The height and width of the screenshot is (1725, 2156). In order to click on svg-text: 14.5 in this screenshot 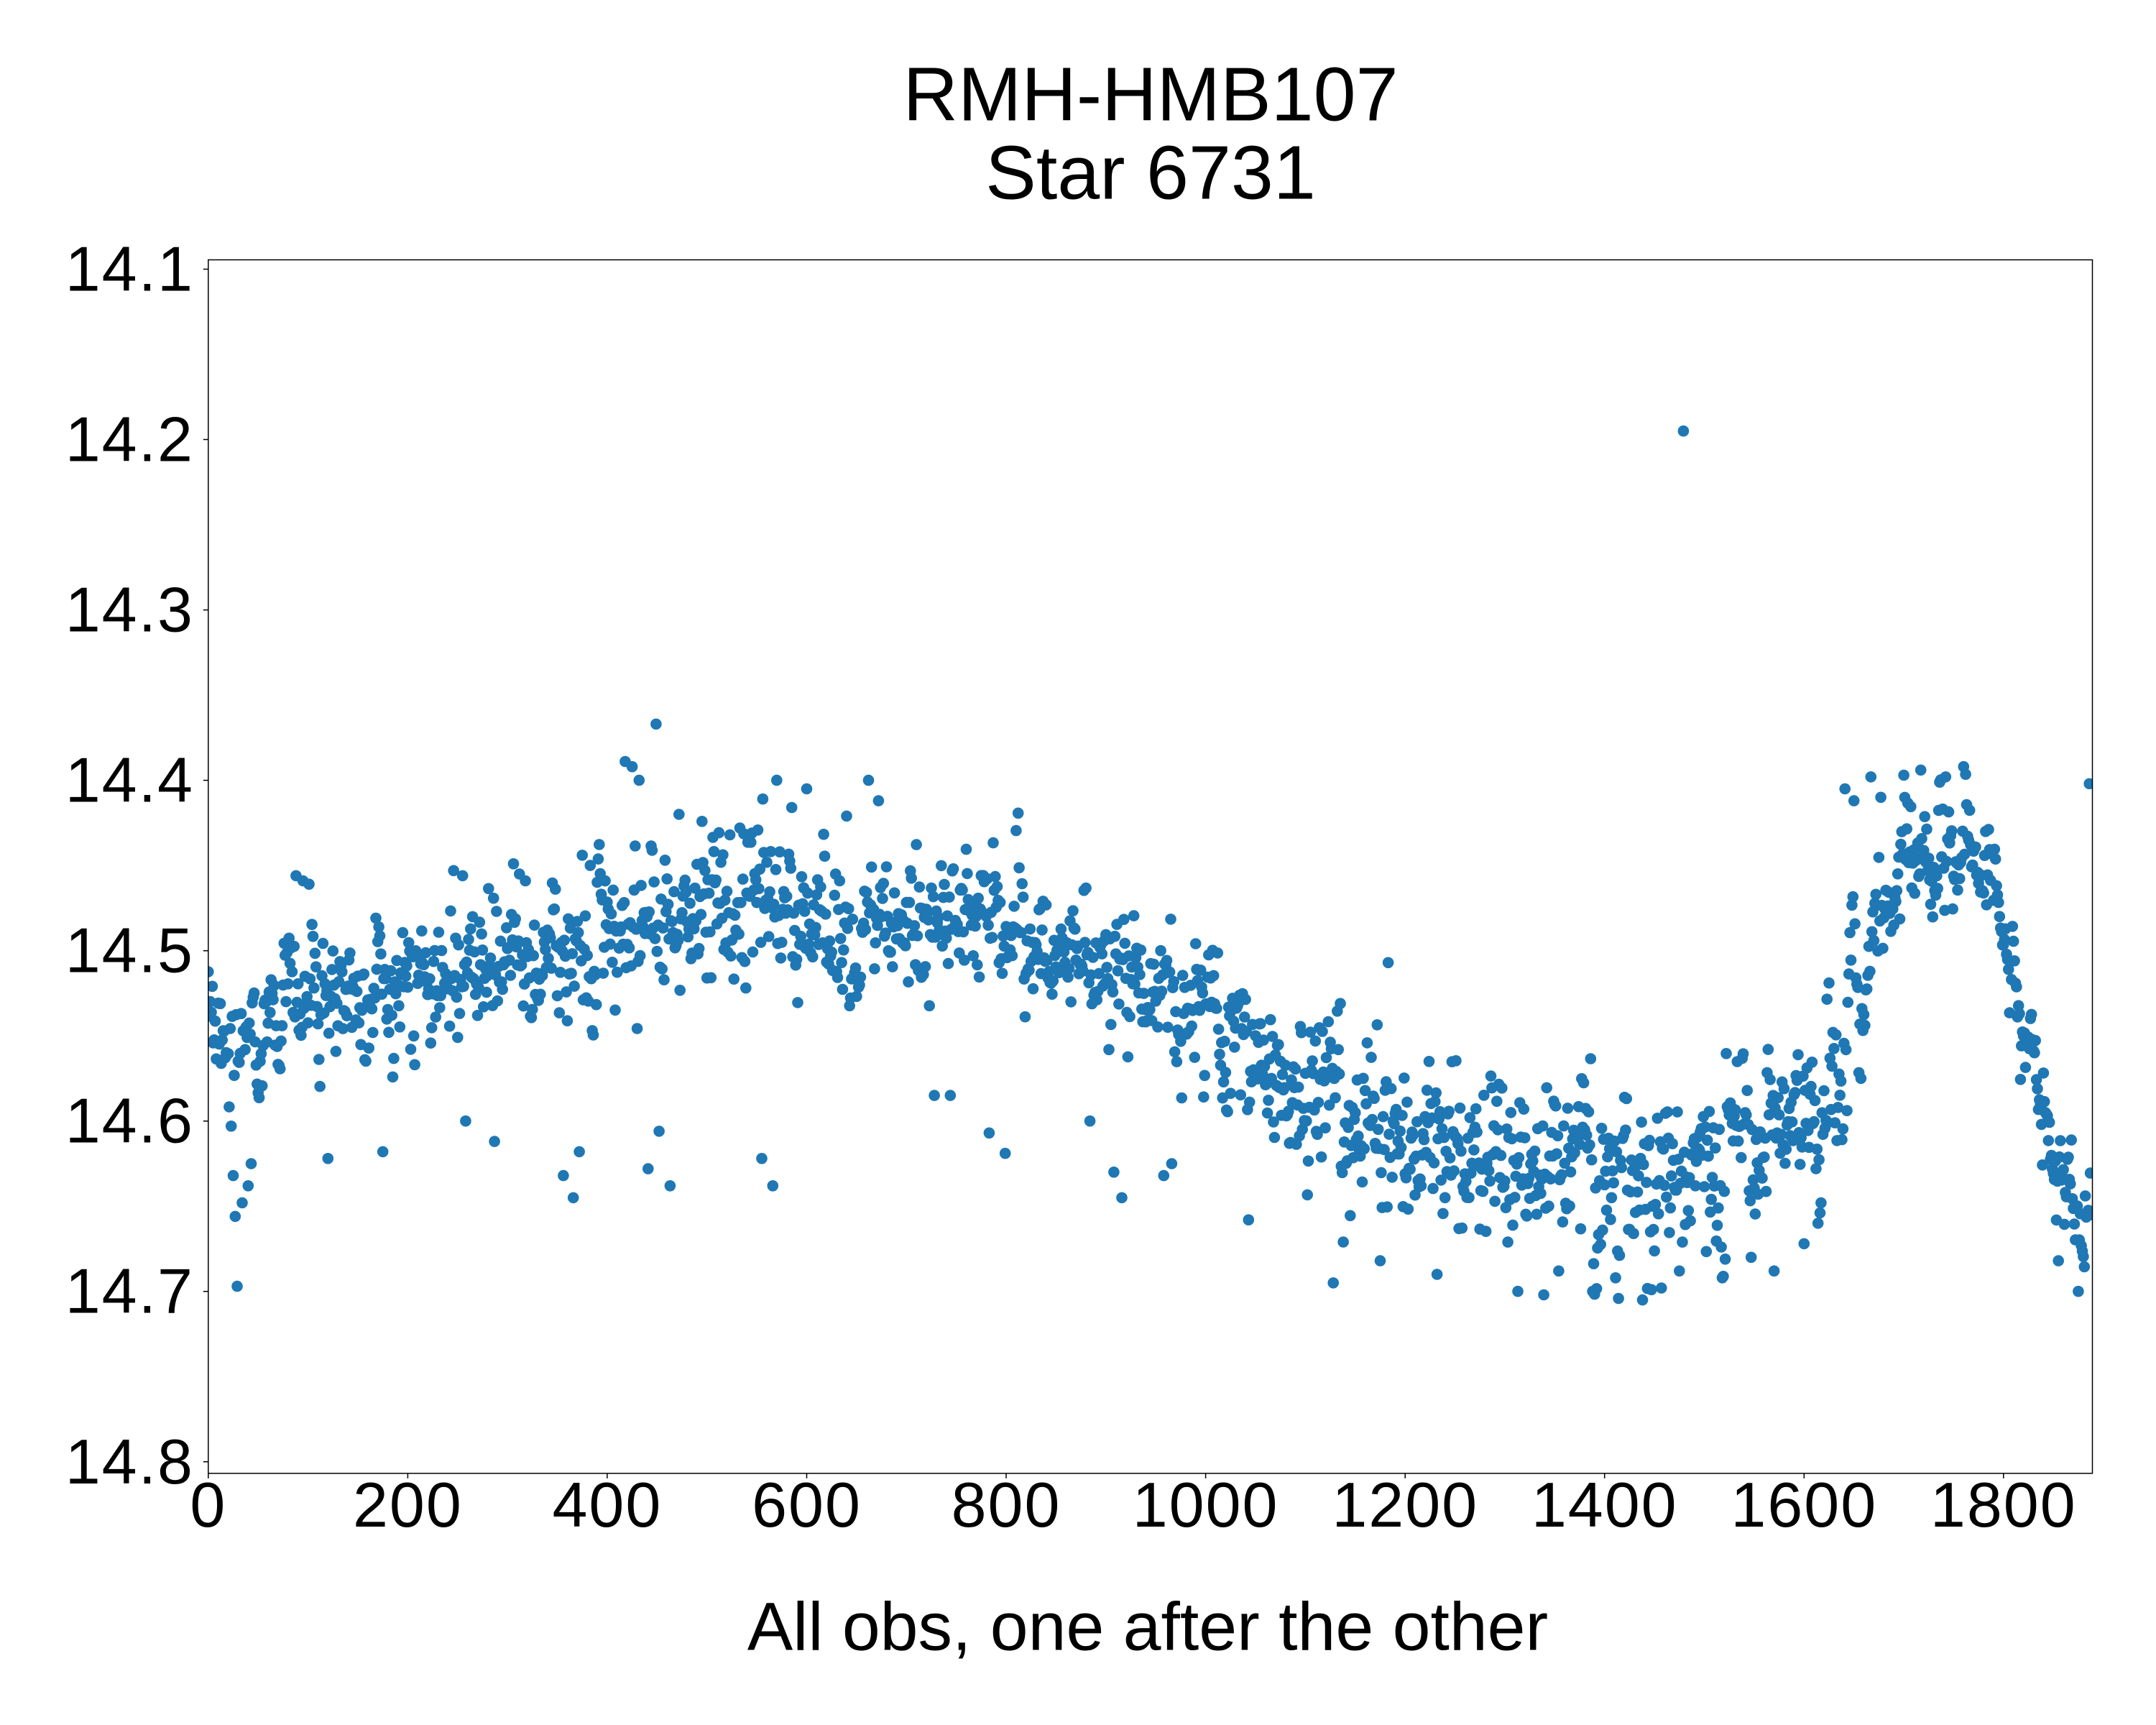, I will do `click(130, 950)`.